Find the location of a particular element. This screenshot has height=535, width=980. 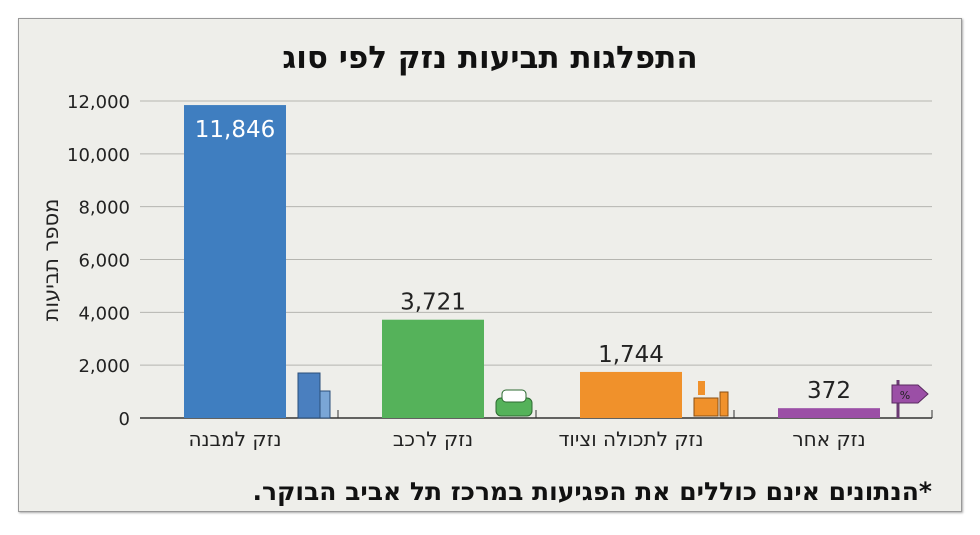

y-tick-label: 10,000 is located at coordinates (98, 155).